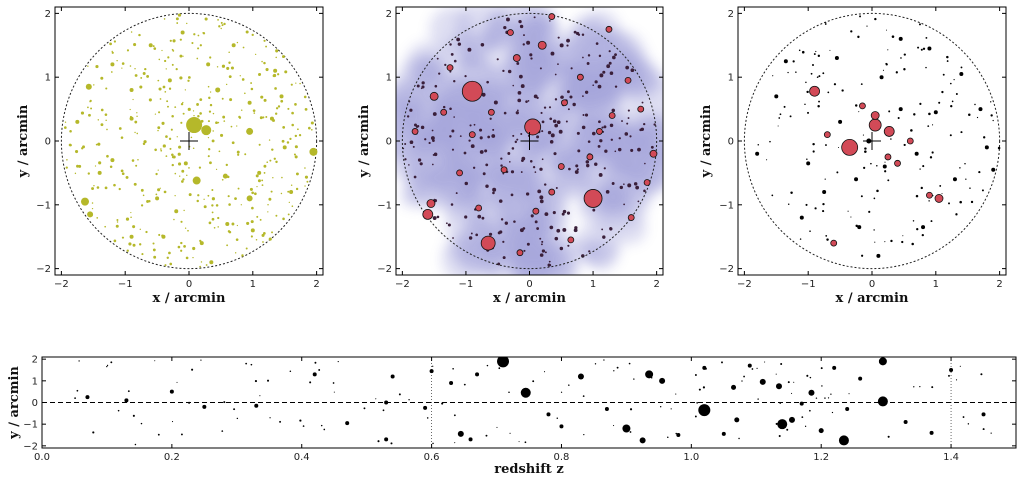  I want to click on faint-galaxies, so click(189, 140).